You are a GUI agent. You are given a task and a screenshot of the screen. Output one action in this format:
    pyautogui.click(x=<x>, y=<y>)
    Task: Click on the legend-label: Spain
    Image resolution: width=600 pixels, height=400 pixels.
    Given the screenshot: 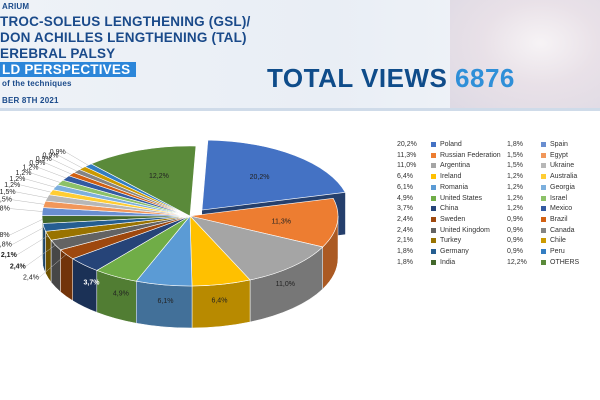 What is the action you would take?
    pyautogui.click(x=559, y=144)
    